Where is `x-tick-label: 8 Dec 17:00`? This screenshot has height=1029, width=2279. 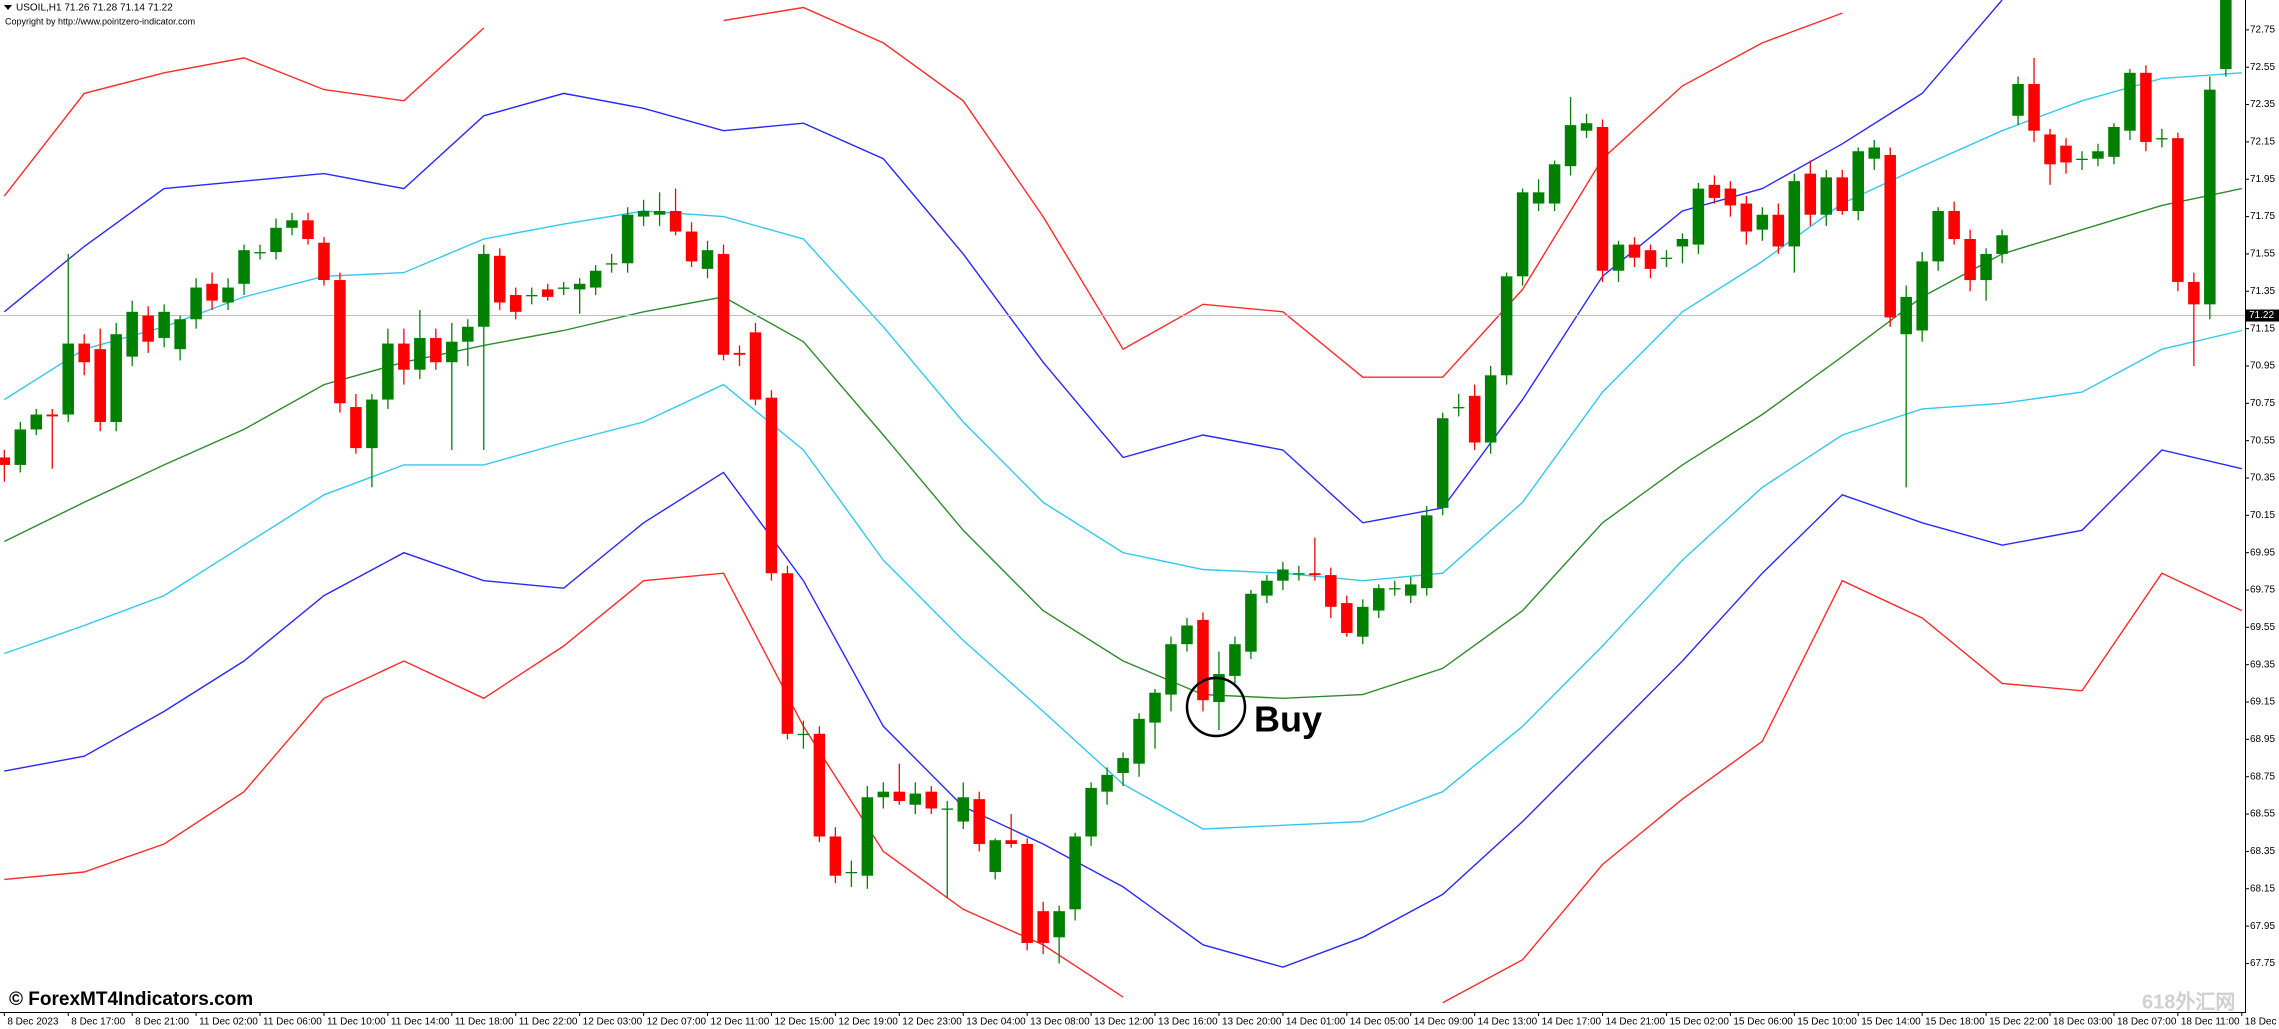
x-tick-label: 8 Dec 17:00 is located at coordinates (98, 1022).